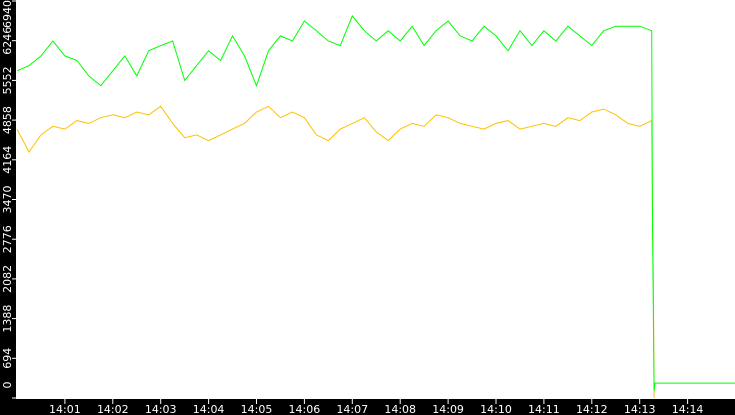 The height and width of the screenshot is (415, 735). What do you see at coordinates (7, 160) in the screenshot?
I see `y-tick-label: 4164` at bounding box center [7, 160].